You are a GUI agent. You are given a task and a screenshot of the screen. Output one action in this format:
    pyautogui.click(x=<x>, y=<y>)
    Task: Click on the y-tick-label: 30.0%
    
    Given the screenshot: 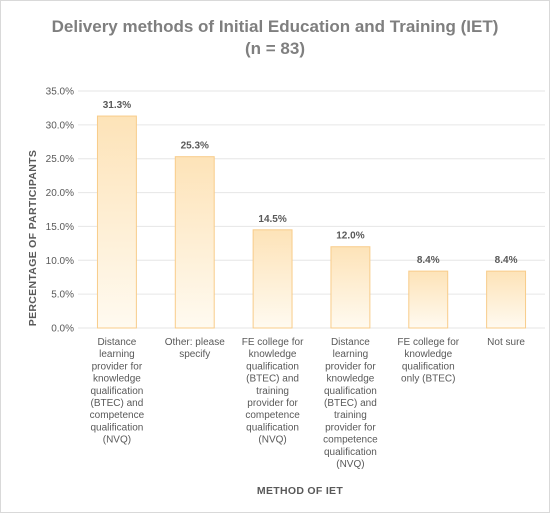 What is the action you would take?
    pyautogui.click(x=60, y=125)
    